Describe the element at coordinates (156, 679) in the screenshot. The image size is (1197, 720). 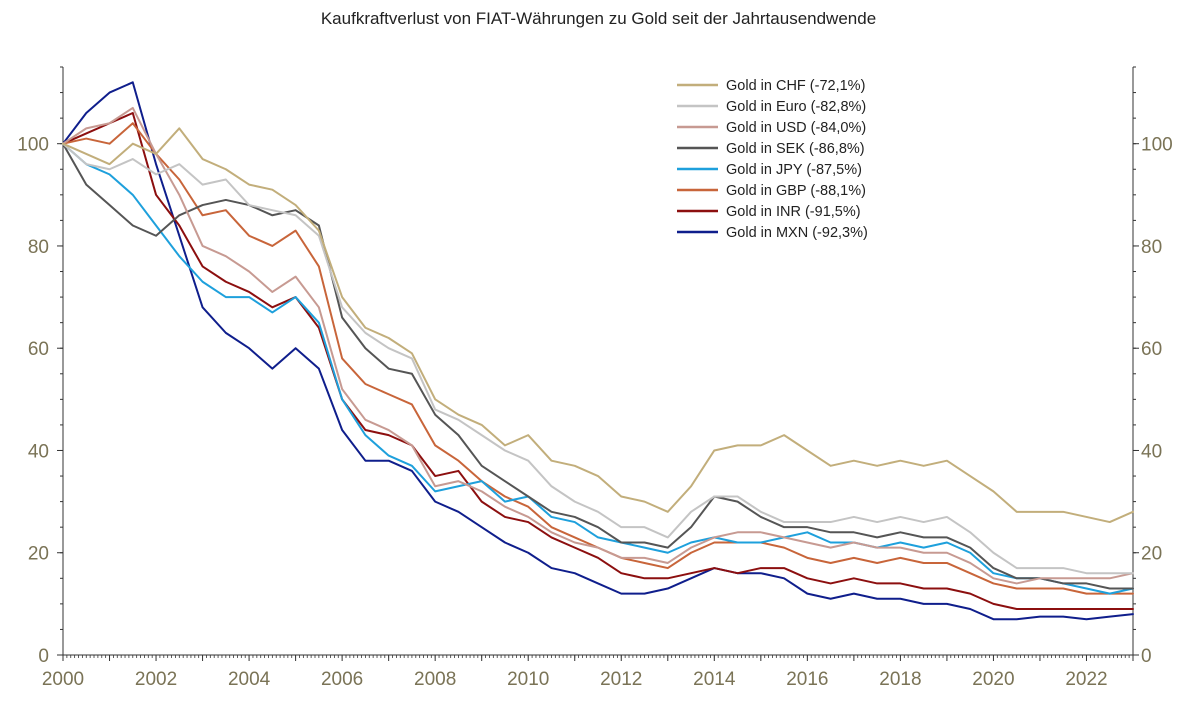
I see `x-tick-label: 2002` at that location.